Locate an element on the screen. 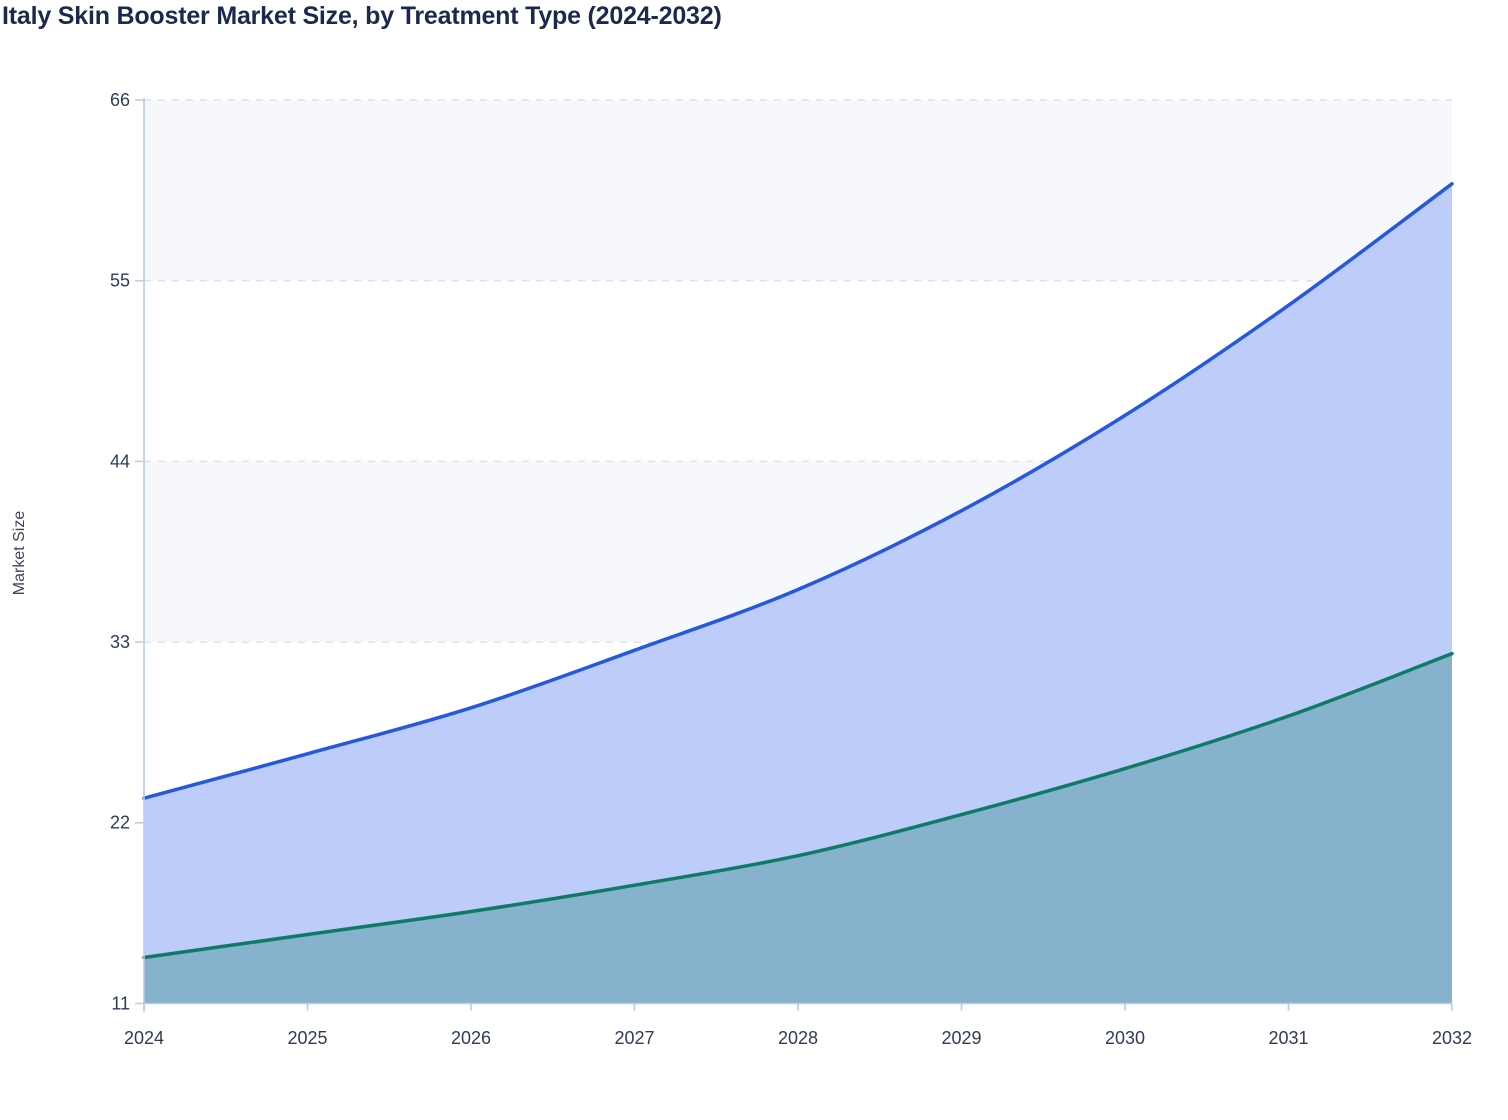  x-tick-label: 2031 is located at coordinates (1288, 1038).